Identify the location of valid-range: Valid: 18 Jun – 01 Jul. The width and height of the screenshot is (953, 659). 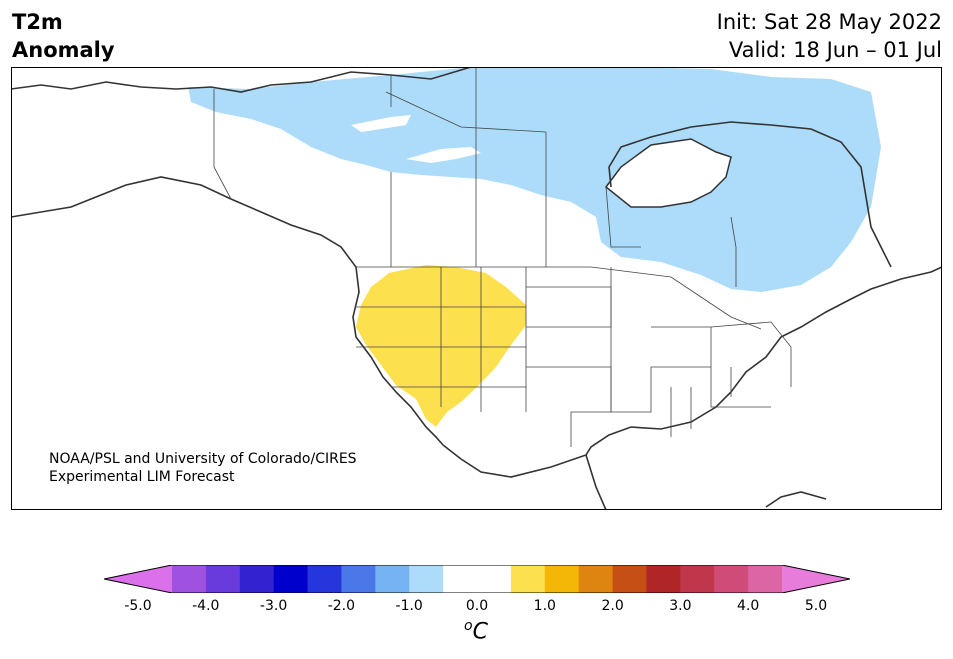
(835, 50).